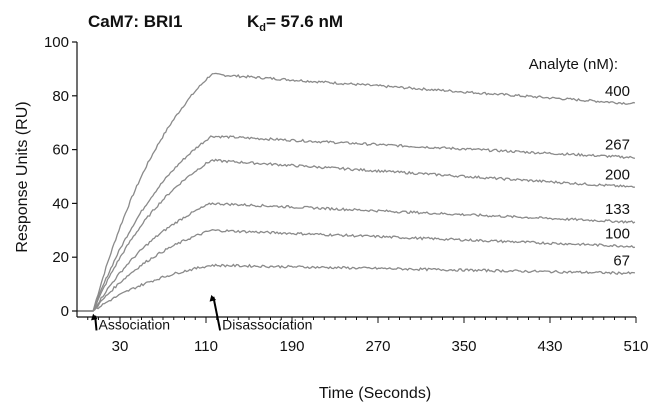 The height and width of the screenshot is (405, 652). I want to click on x-tick-label-190: 190, so click(291, 346).